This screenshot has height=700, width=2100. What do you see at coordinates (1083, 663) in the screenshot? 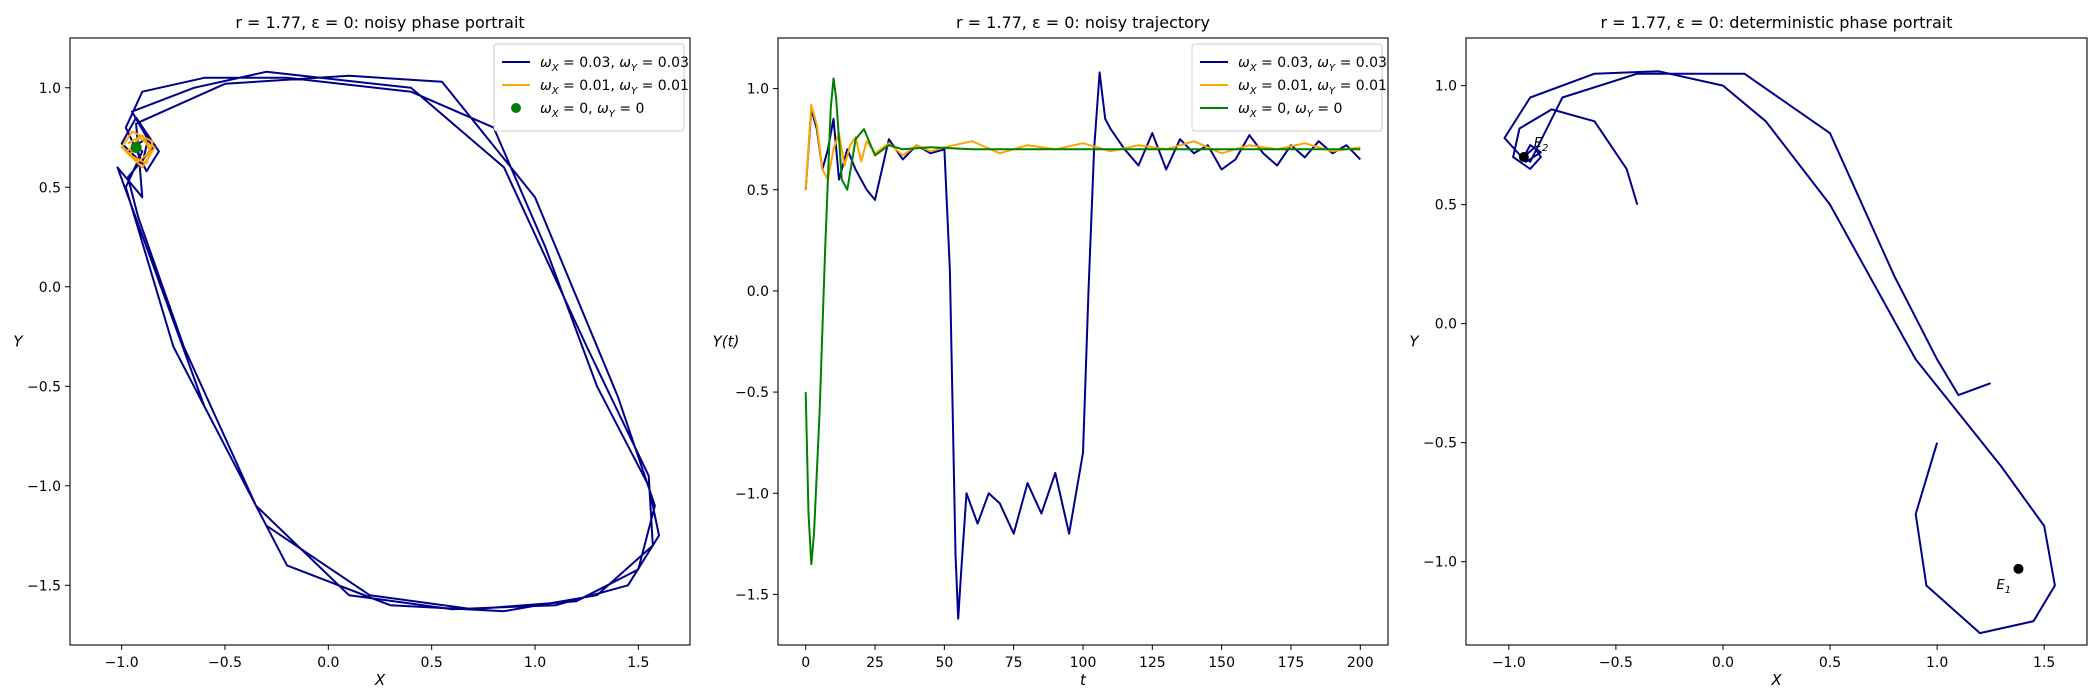
I see `x-tick-label: 100` at bounding box center [1083, 663].